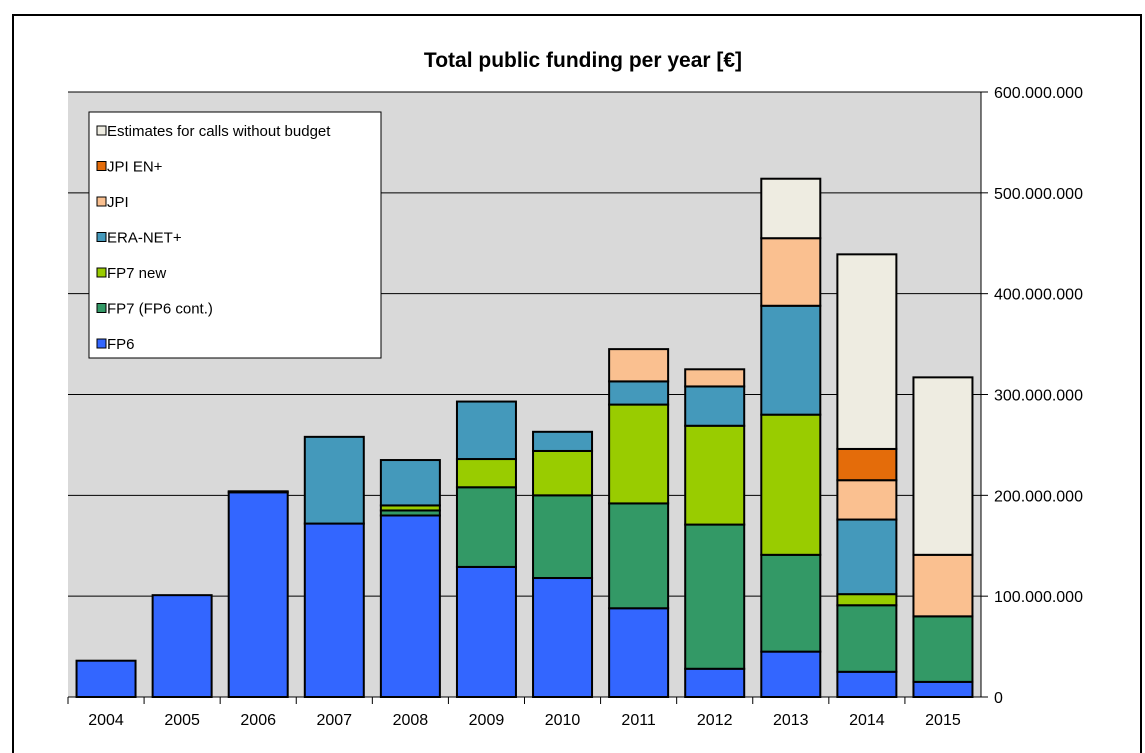 This screenshot has width=1145, height=753. Describe the element at coordinates (258, 720) in the screenshot. I see `x-tick-label: 2006` at that location.